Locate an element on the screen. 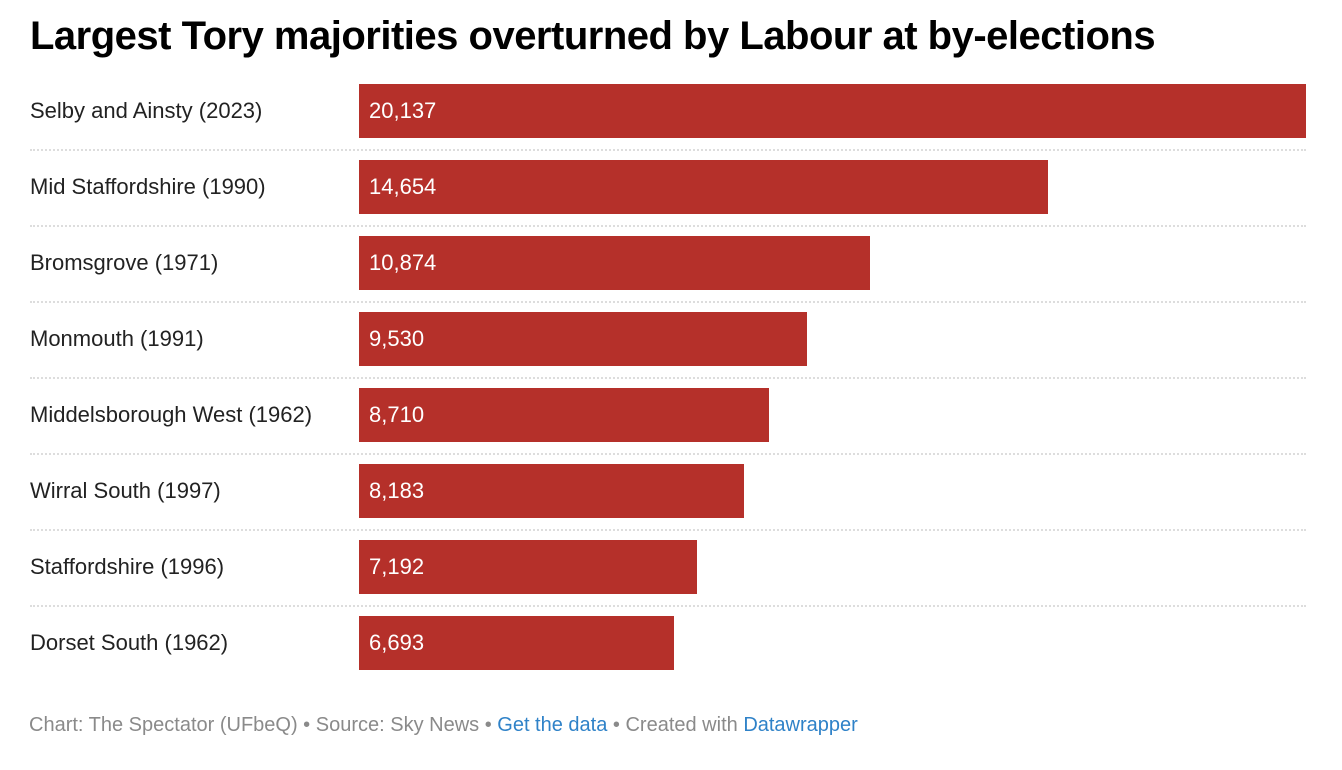 This screenshot has height=770, width=1342. bar-row: Dorset South (1962) 6,693 is located at coordinates (668, 654).